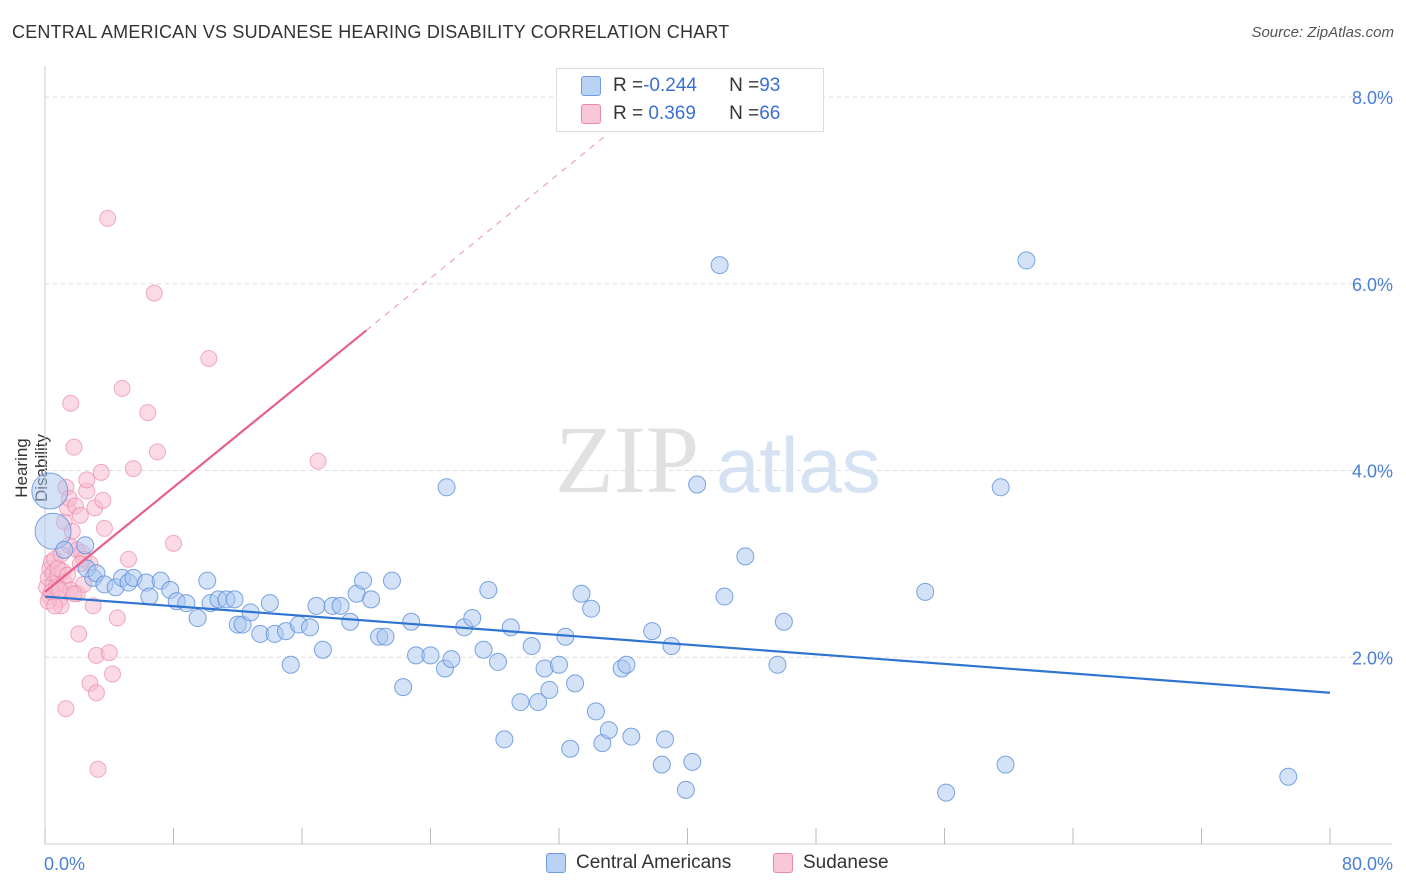 This screenshot has height=892, width=1406. I want to click on legend-row-sudanese: R = 0.369 N = 66, so click(680, 114).